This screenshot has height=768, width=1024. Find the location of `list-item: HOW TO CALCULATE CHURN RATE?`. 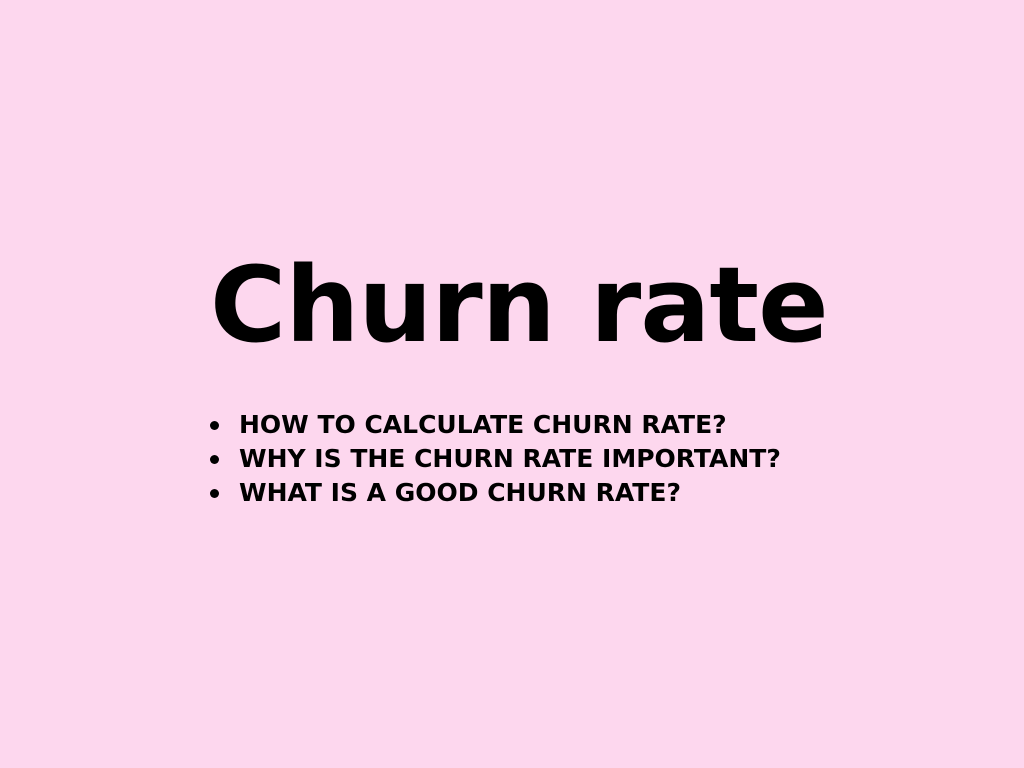

list-item: HOW TO CALCULATE CHURN RATE? is located at coordinates (495, 425).